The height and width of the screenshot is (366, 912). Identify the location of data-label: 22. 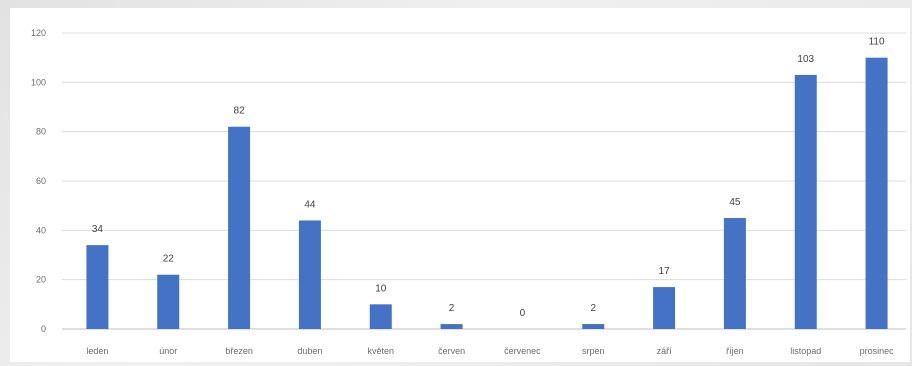
(169, 259).